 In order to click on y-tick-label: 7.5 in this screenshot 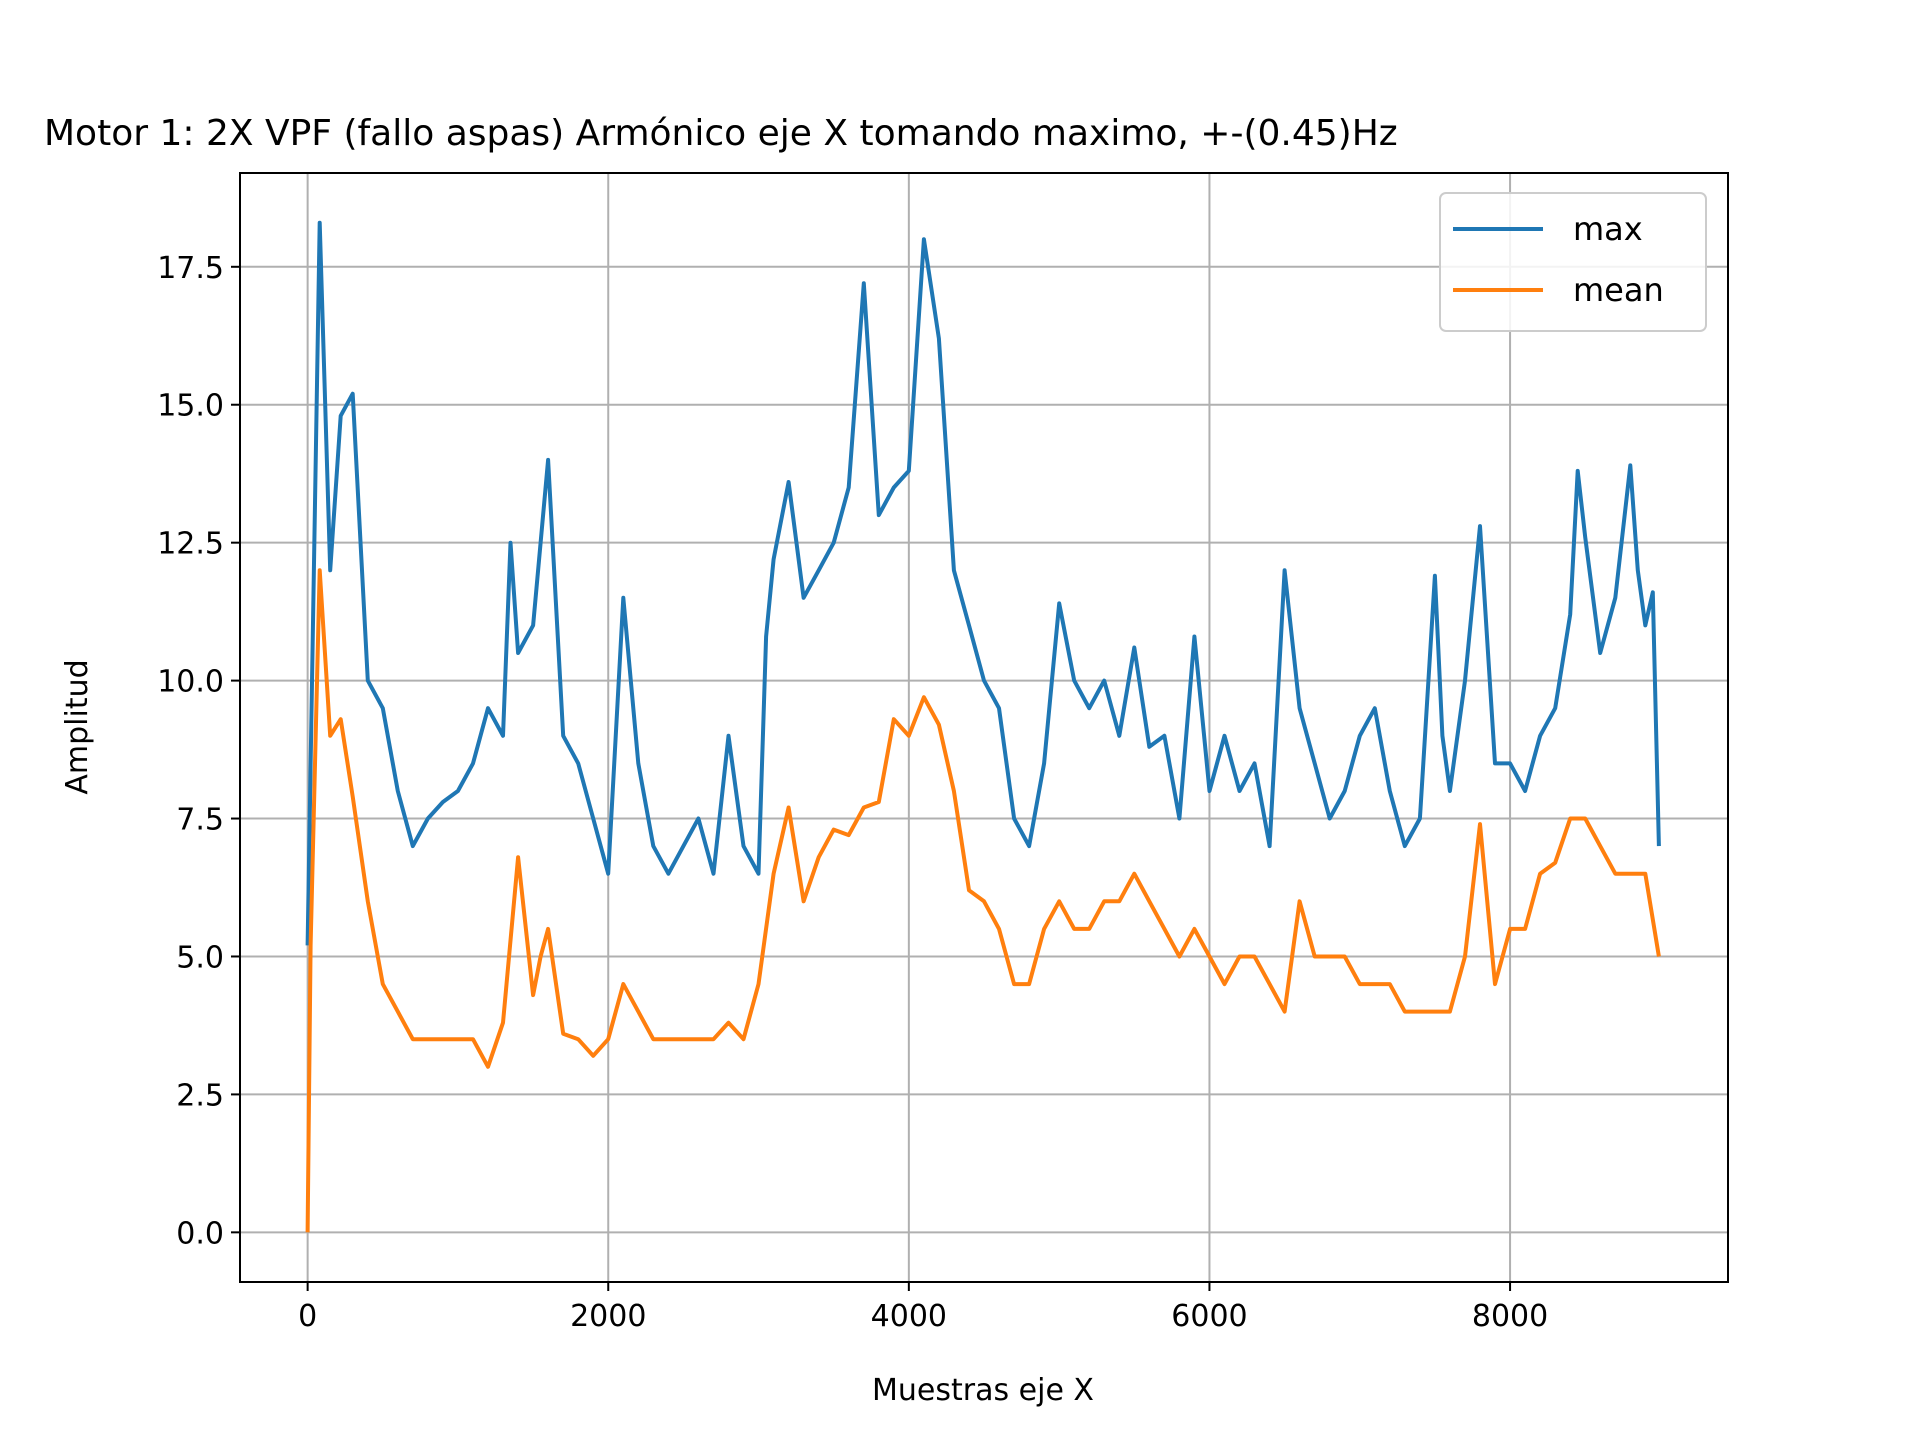, I will do `click(200, 820)`.